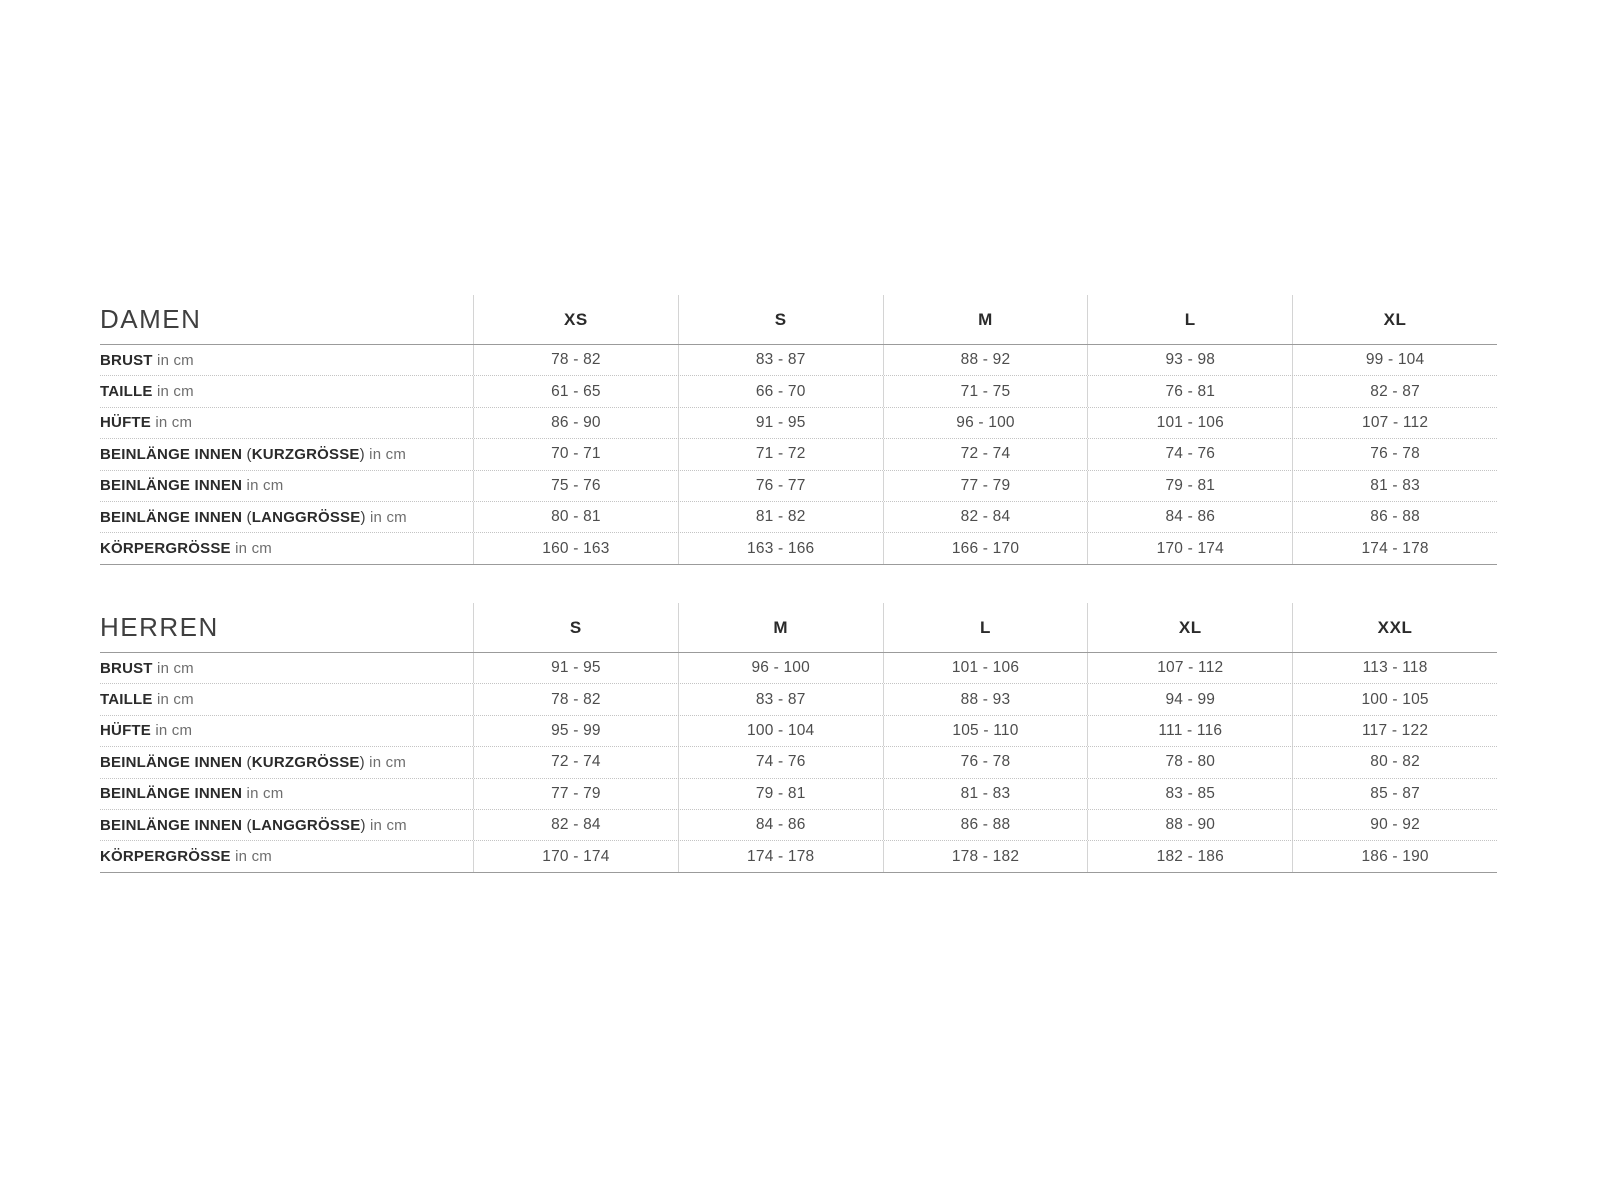  Describe the element at coordinates (1394, 856) in the screenshot. I see `size-value-cell: 186 - 190` at that location.